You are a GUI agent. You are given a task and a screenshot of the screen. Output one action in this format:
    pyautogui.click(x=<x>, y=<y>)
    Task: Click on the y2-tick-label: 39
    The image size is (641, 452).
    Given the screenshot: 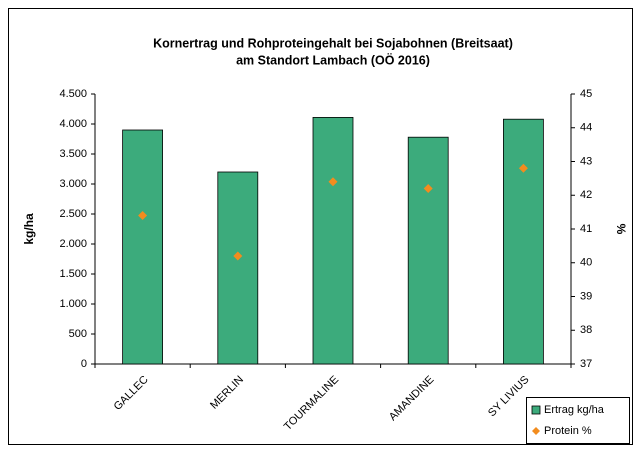 What is the action you would take?
    pyautogui.click(x=586, y=296)
    